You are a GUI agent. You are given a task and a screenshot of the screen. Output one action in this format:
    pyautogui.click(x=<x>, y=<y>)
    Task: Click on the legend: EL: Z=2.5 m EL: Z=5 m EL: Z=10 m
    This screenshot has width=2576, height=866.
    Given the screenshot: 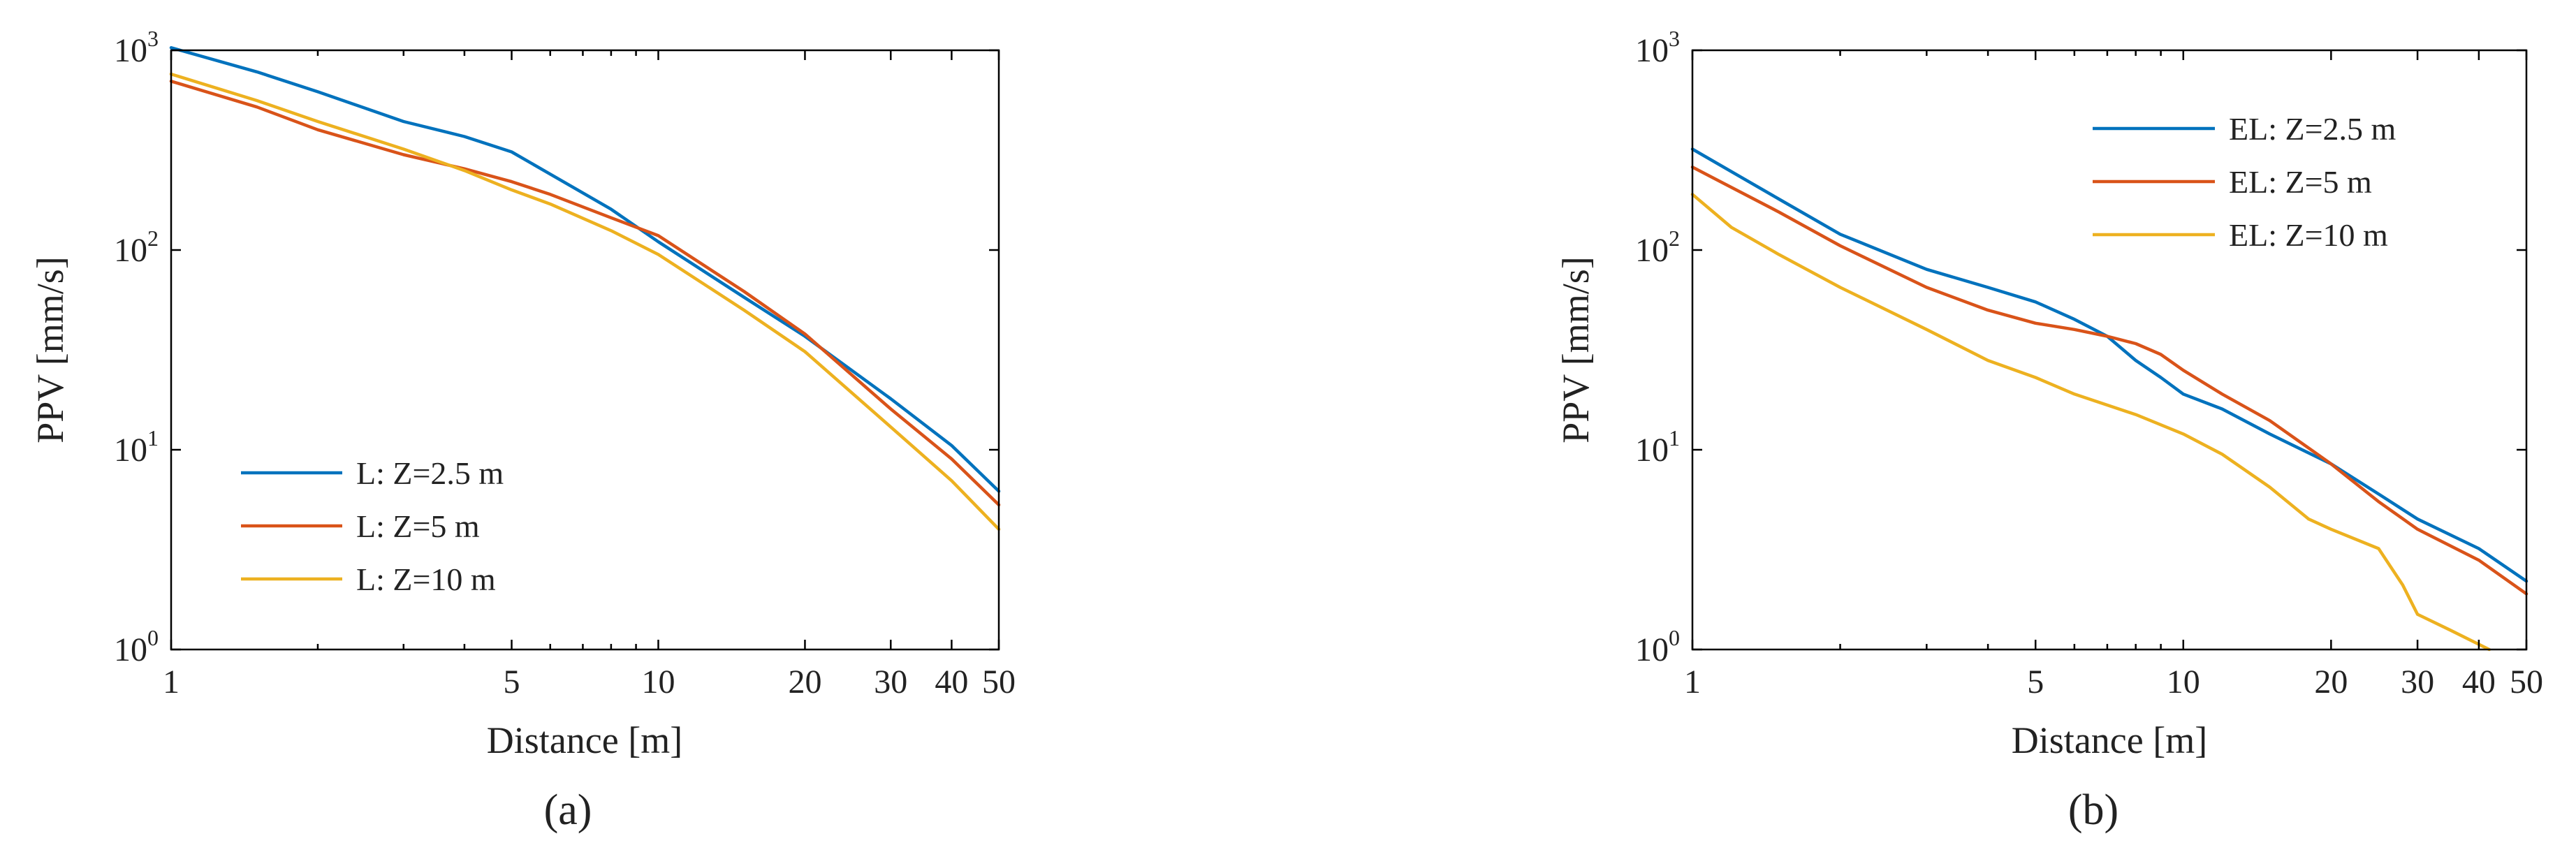 What is the action you would take?
    pyautogui.click(x=2244, y=182)
    